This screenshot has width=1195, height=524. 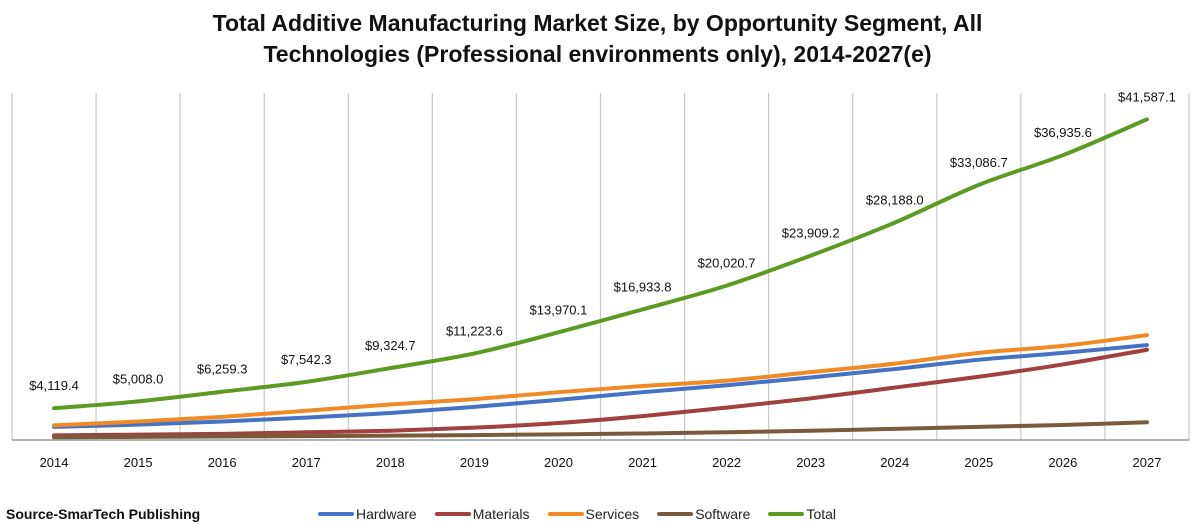 What do you see at coordinates (565, 514) in the screenshot?
I see `legend-swatch-services` at bounding box center [565, 514].